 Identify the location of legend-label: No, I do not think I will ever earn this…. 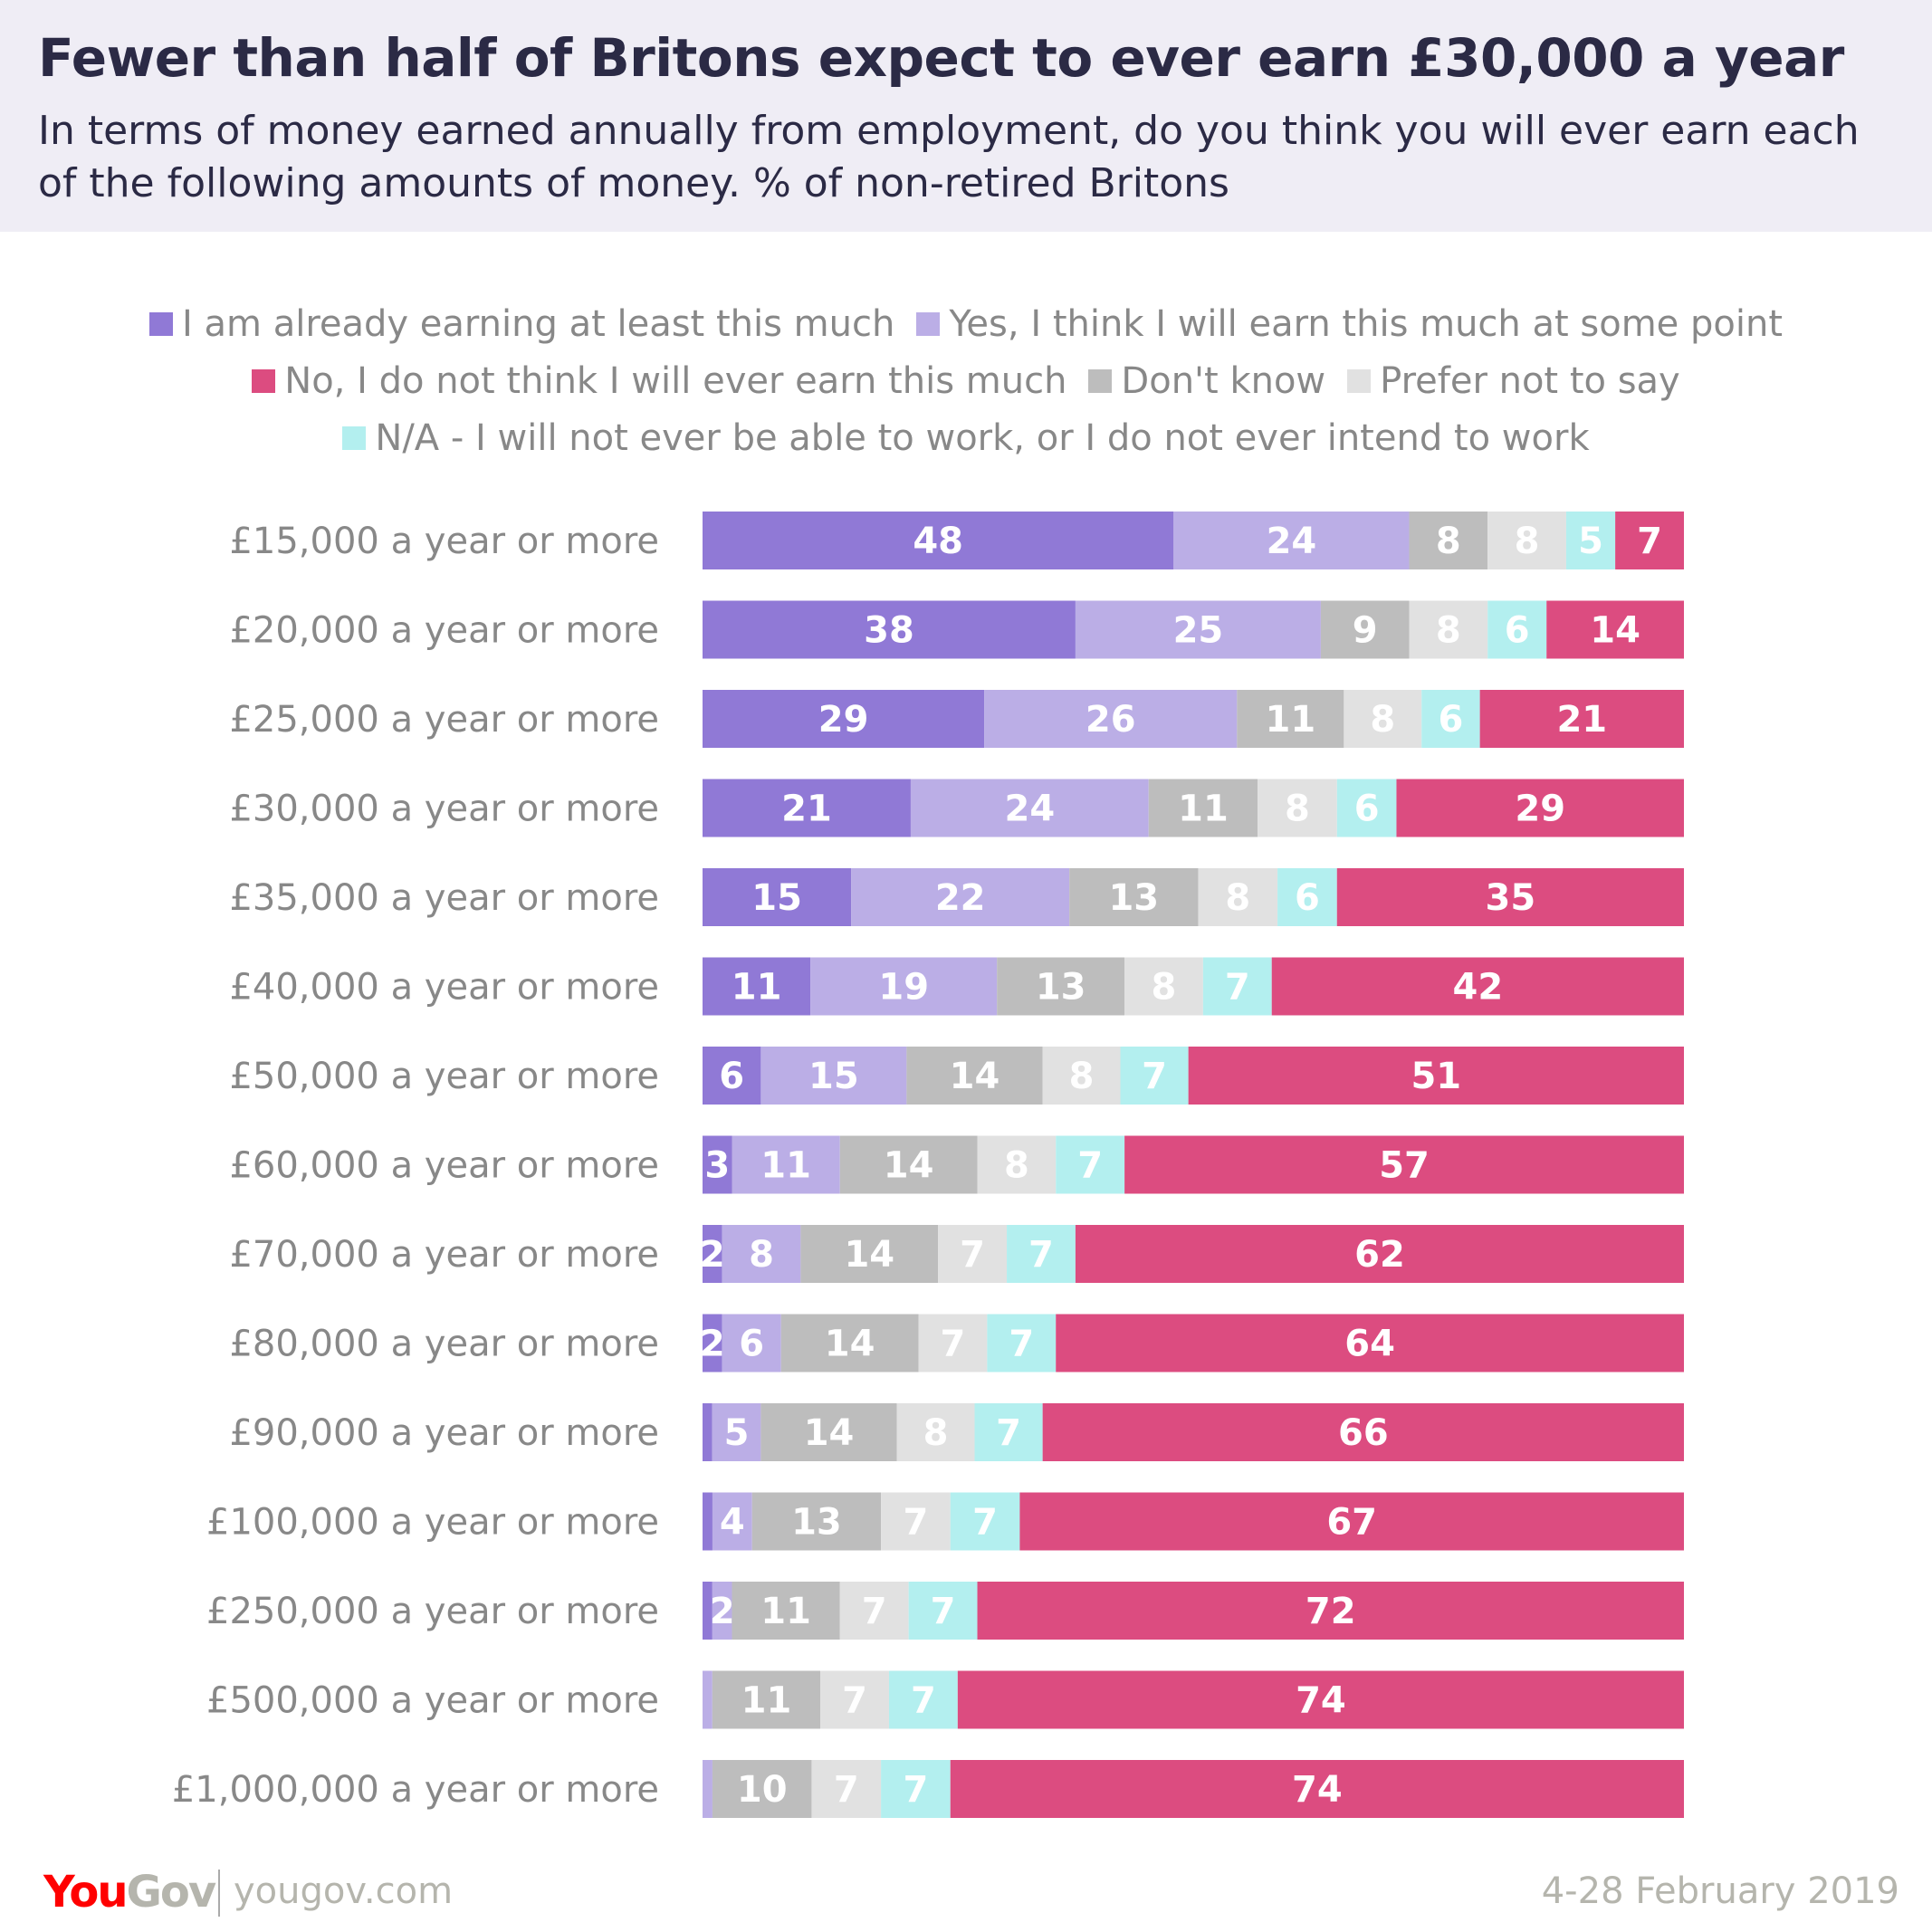
(675, 380).